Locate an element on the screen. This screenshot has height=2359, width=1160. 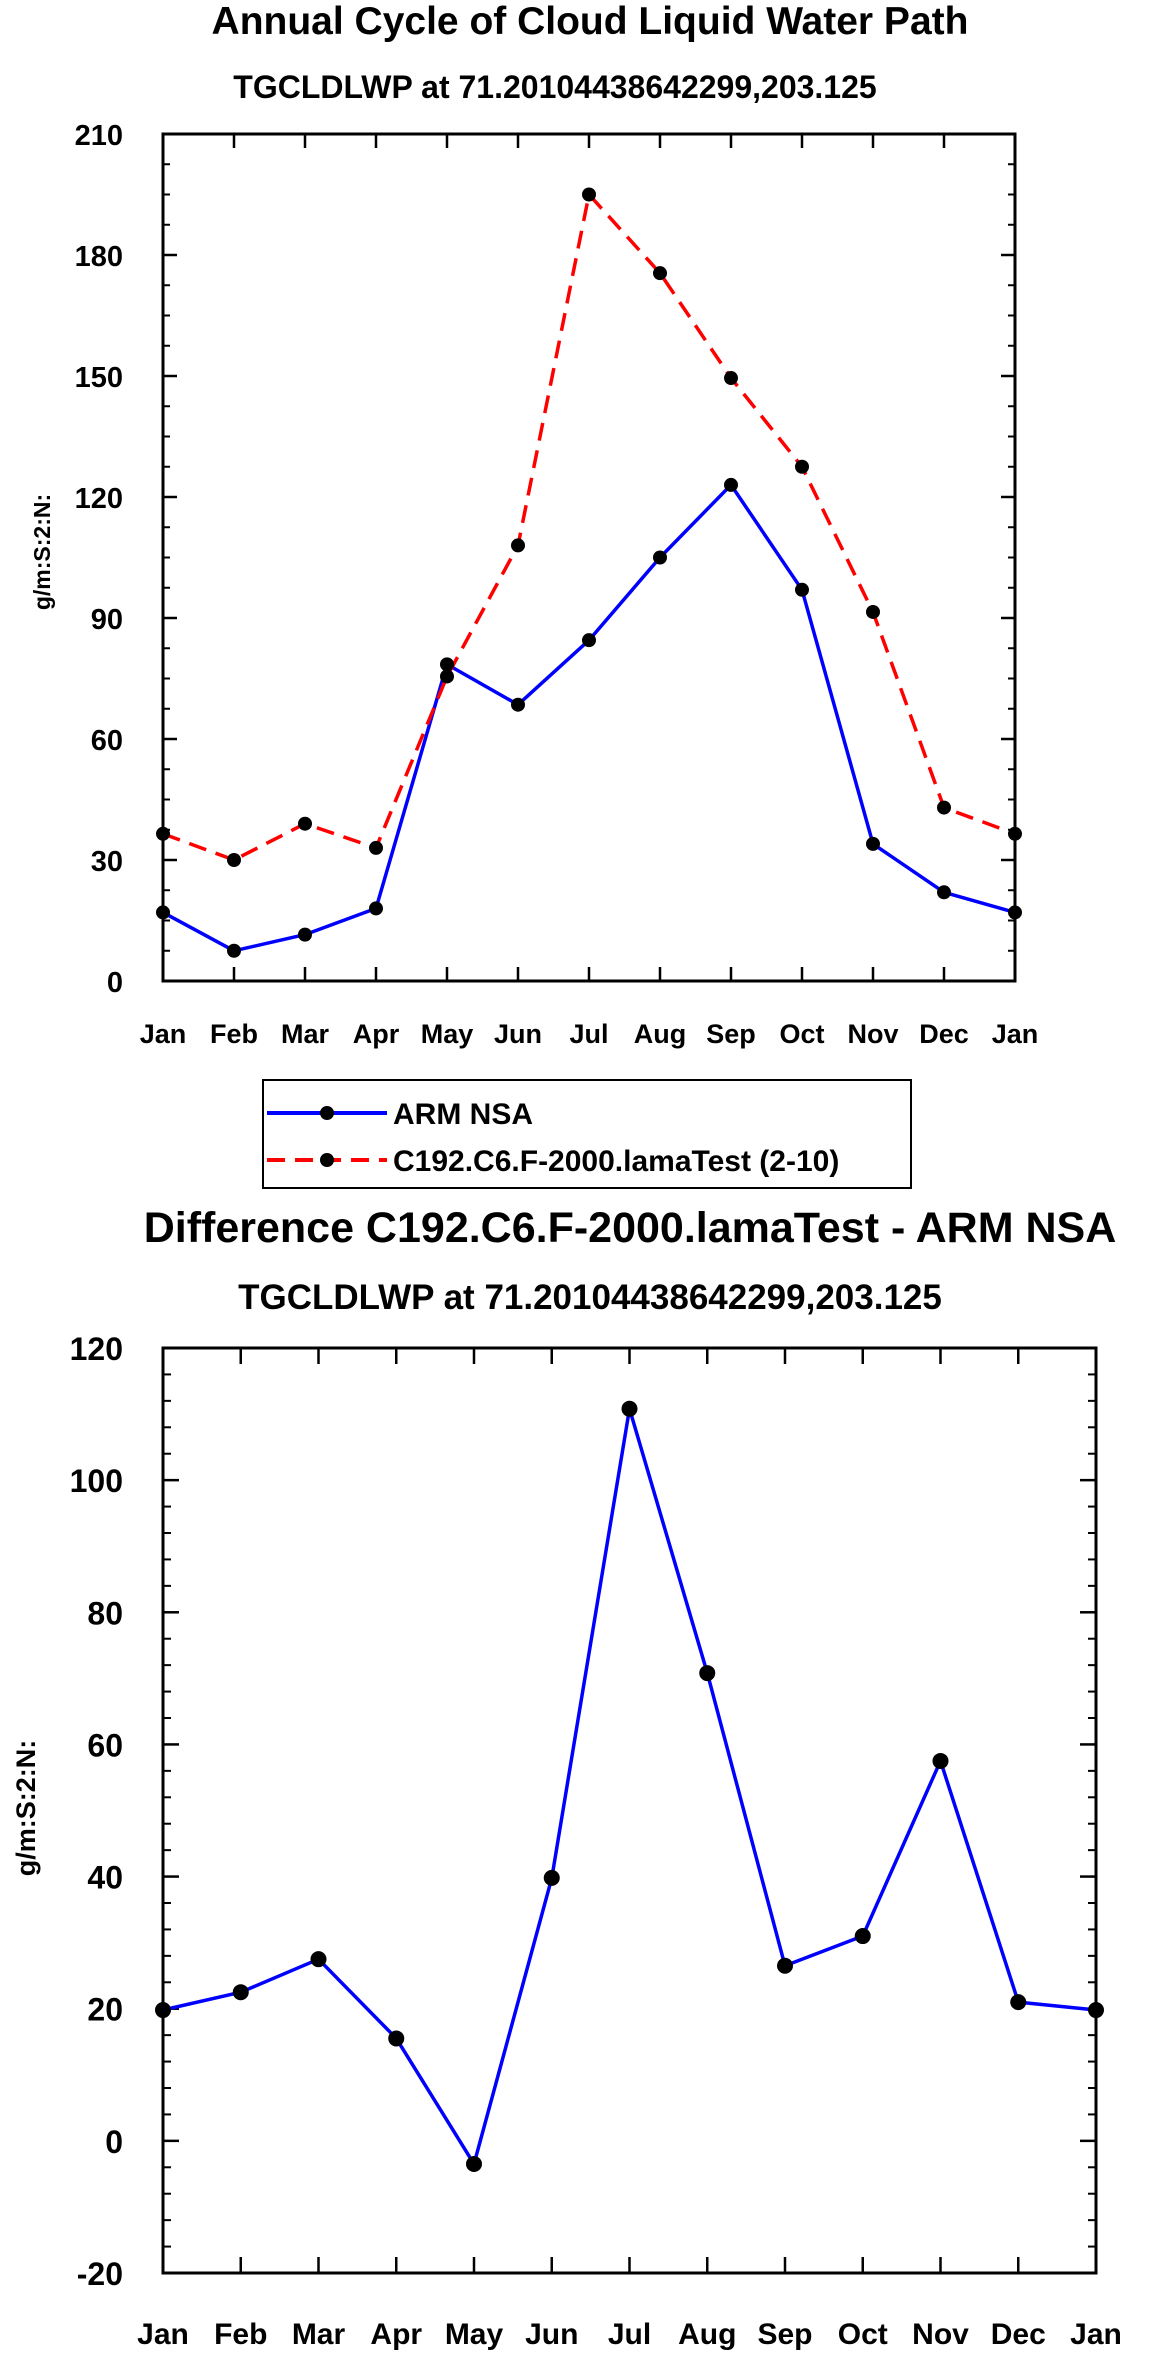
y-tick-label: 210 is located at coordinates (99, 136).